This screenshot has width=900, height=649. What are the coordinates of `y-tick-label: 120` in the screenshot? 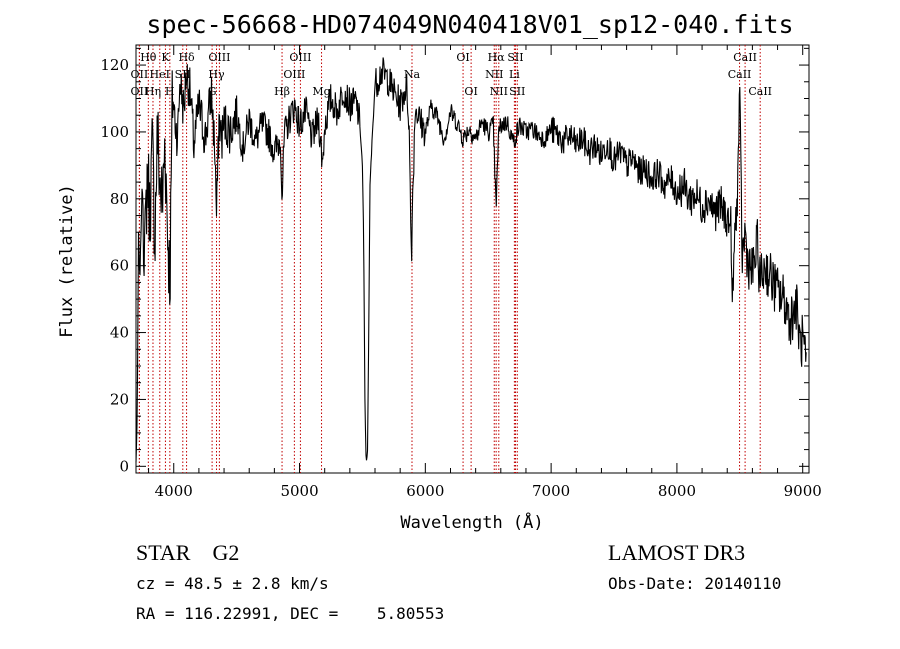 It's located at (114, 65).